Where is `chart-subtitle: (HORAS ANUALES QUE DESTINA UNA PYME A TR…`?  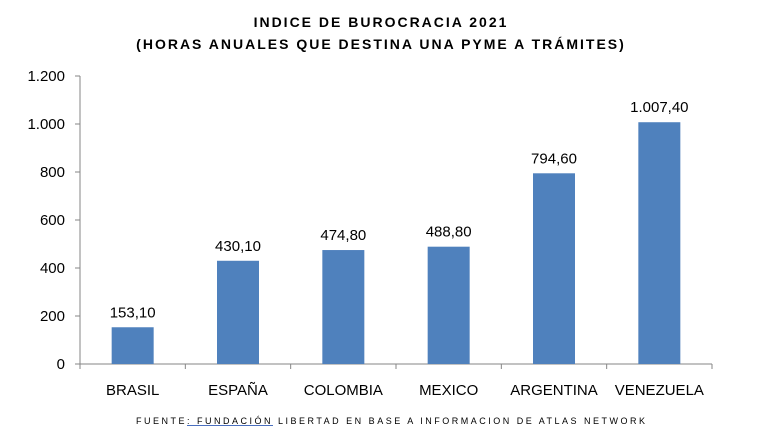 chart-subtitle: (HORAS ANUALES QUE DESTINA UNA PYME A TR… is located at coordinates (381, 44).